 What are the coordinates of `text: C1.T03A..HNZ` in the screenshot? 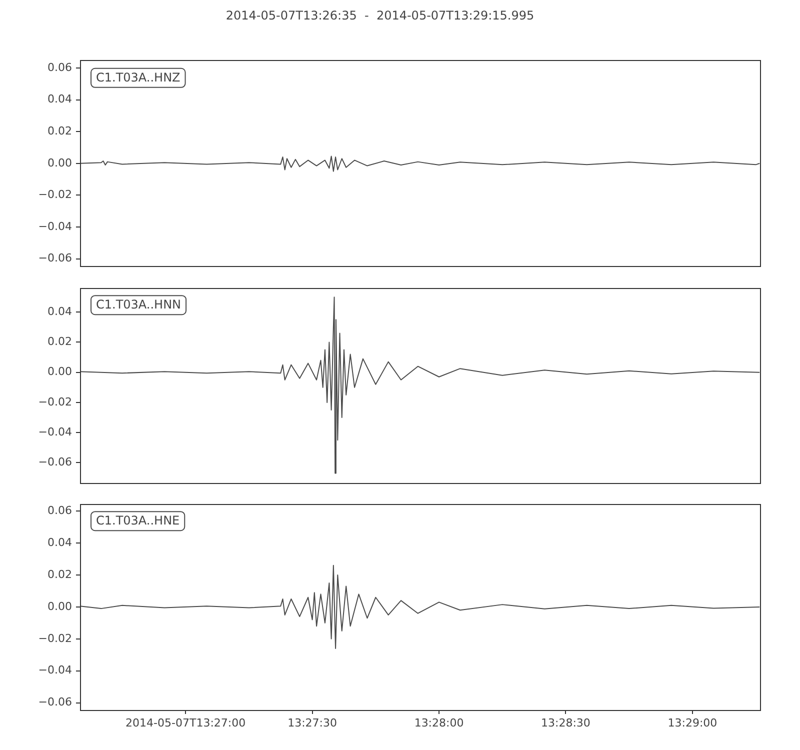 It's located at (138, 77).